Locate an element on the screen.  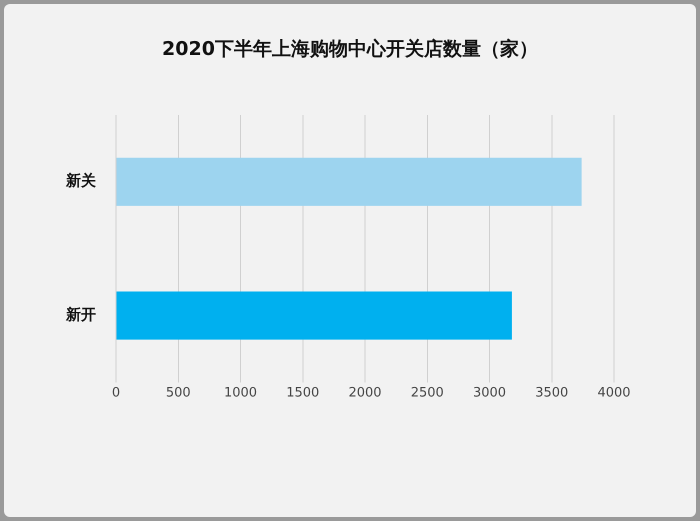
x-tick-label: 1500 is located at coordinates (303, 393).